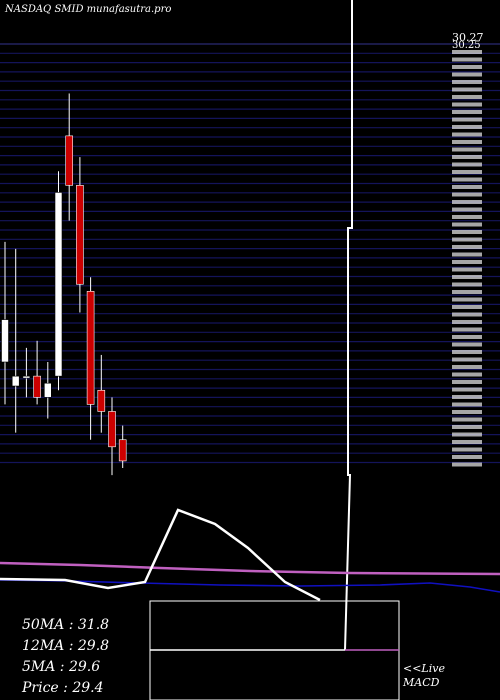  Describe the element at coordinates (66, 625) in the screenshot. I see `ma50-readout: 50MA : 31.8` at that location.